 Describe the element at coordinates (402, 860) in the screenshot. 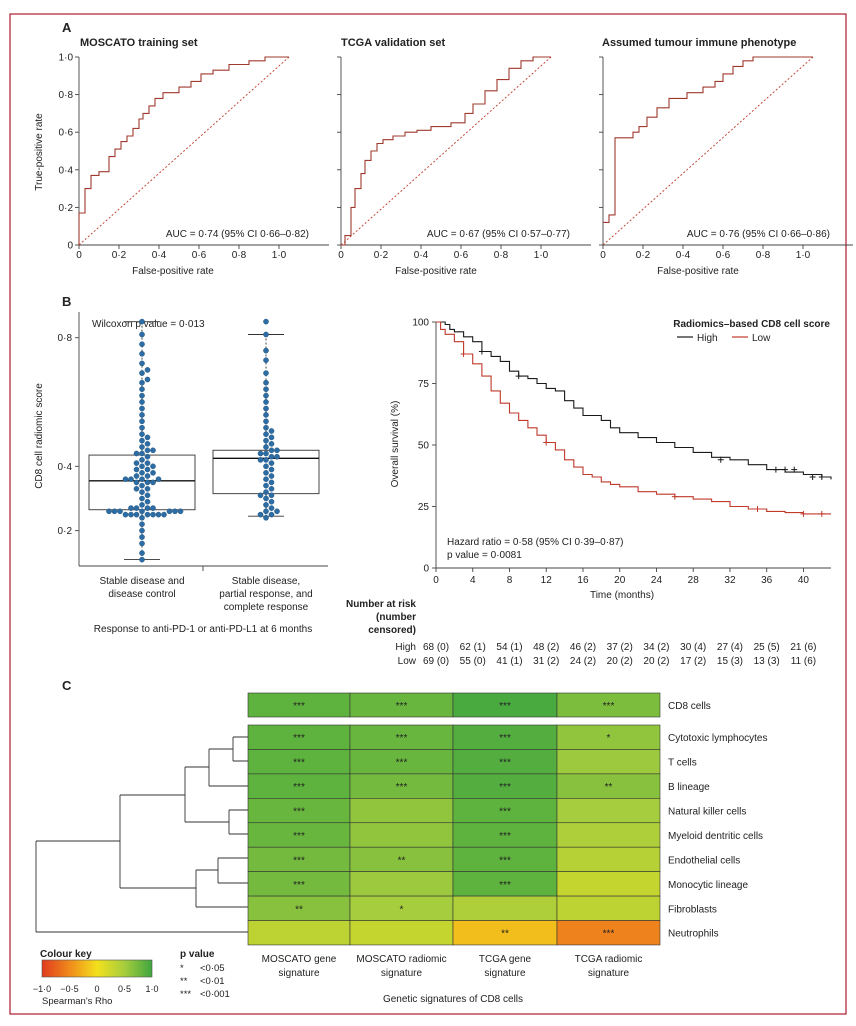

I see `significance-label: **` at that location.